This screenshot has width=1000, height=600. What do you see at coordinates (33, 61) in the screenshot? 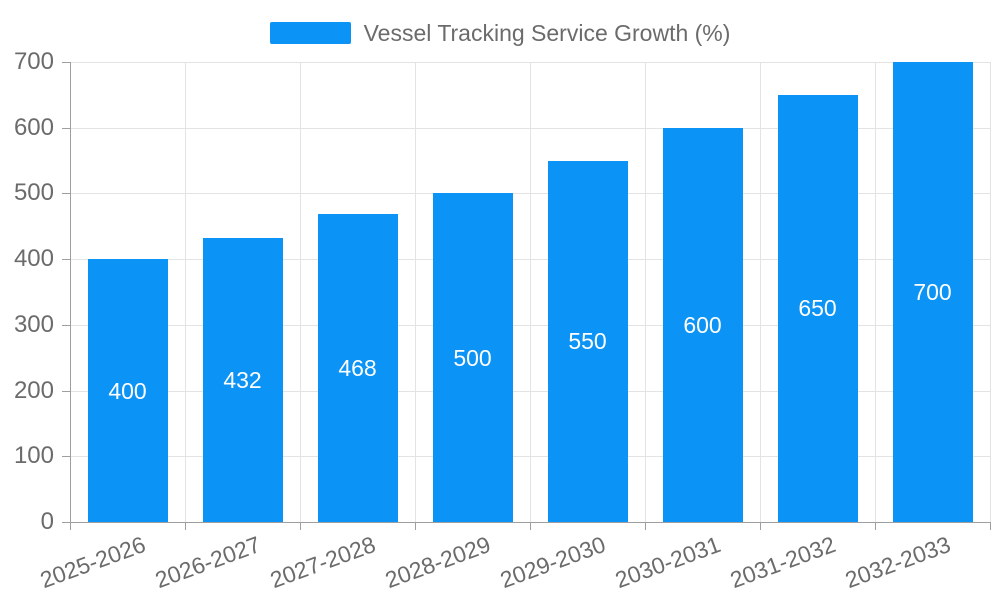
I see `y-axis-label: 700` at bounding box center [33, 61].